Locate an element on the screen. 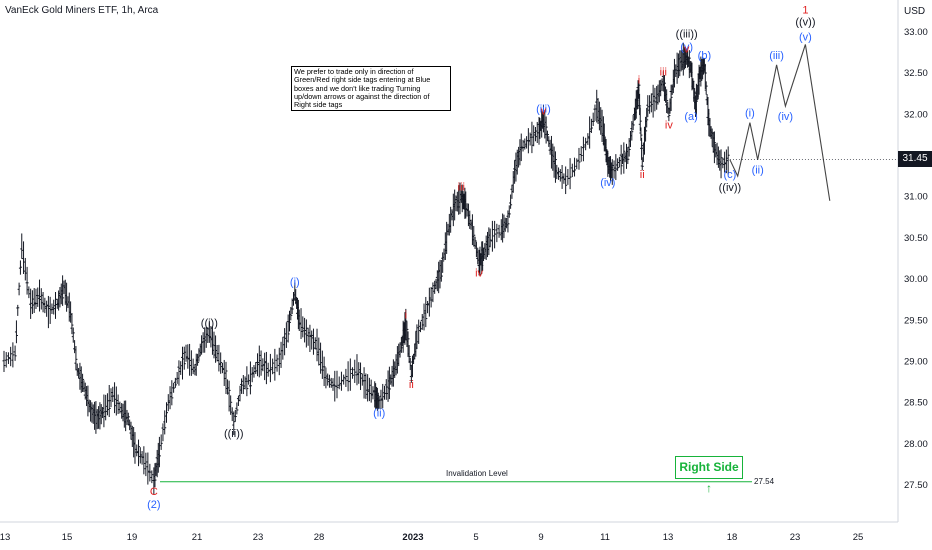  wave-label: (a) is located at coordinates (690, 117).